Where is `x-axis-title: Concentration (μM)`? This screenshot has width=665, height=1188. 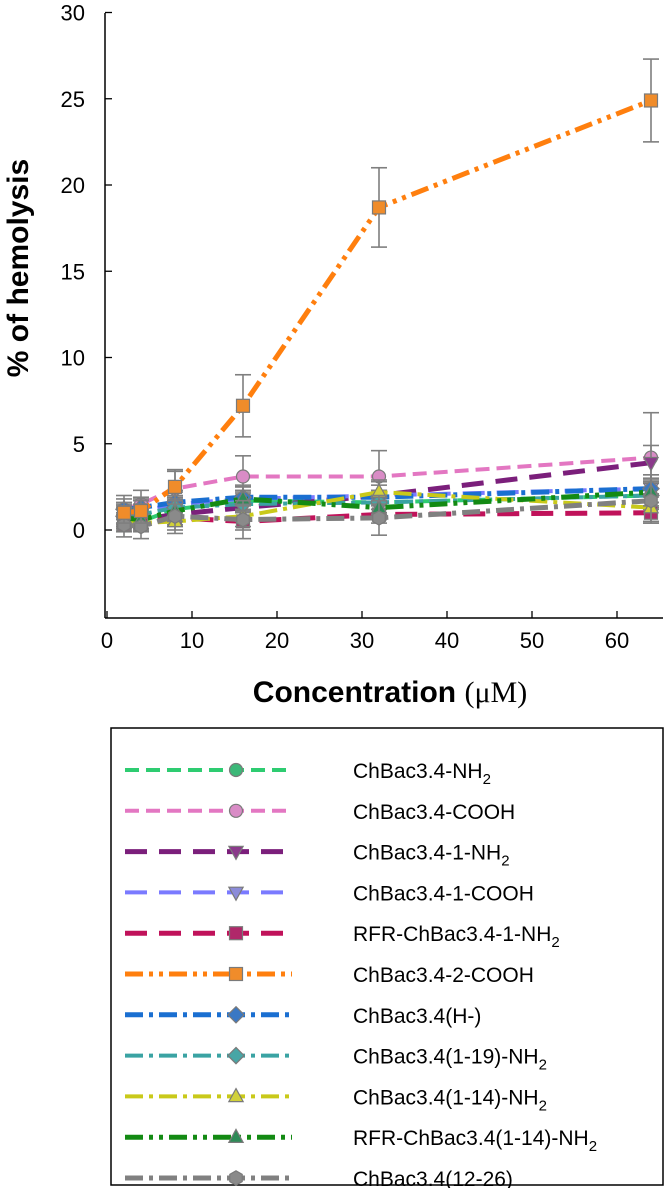
x-axis-title: Concentration (μM) is located at coordinates (390, 692).